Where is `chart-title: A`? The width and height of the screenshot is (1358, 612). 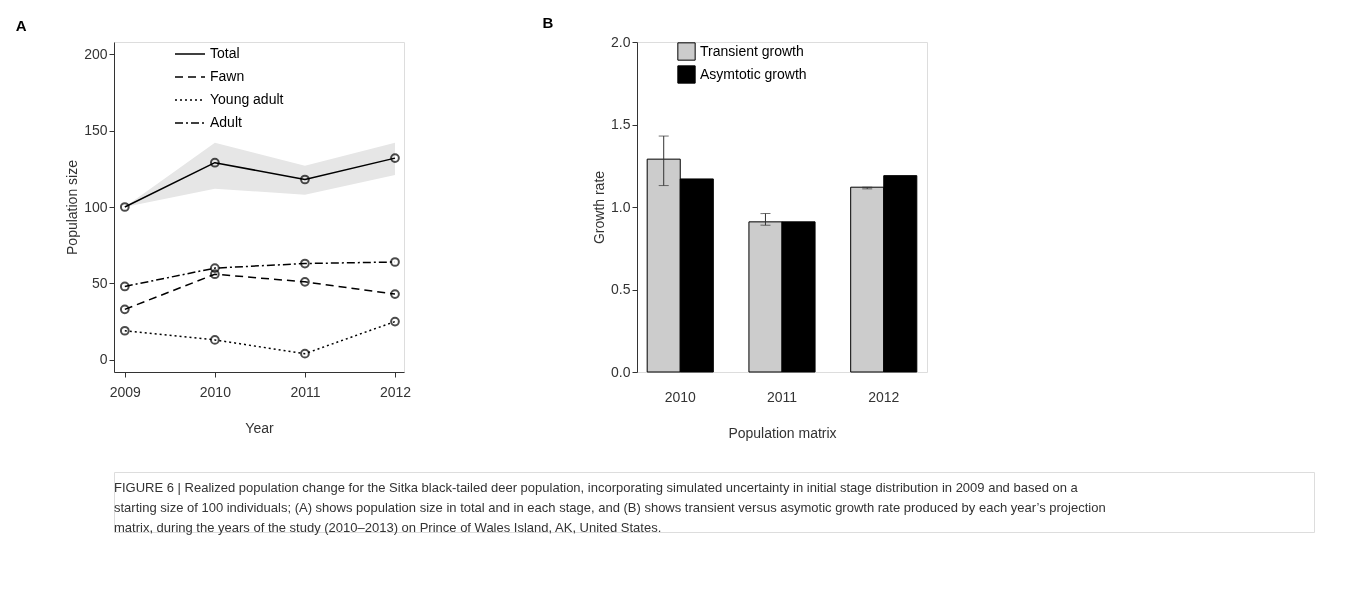
chart-title: A is located at coordinates (21, 25).